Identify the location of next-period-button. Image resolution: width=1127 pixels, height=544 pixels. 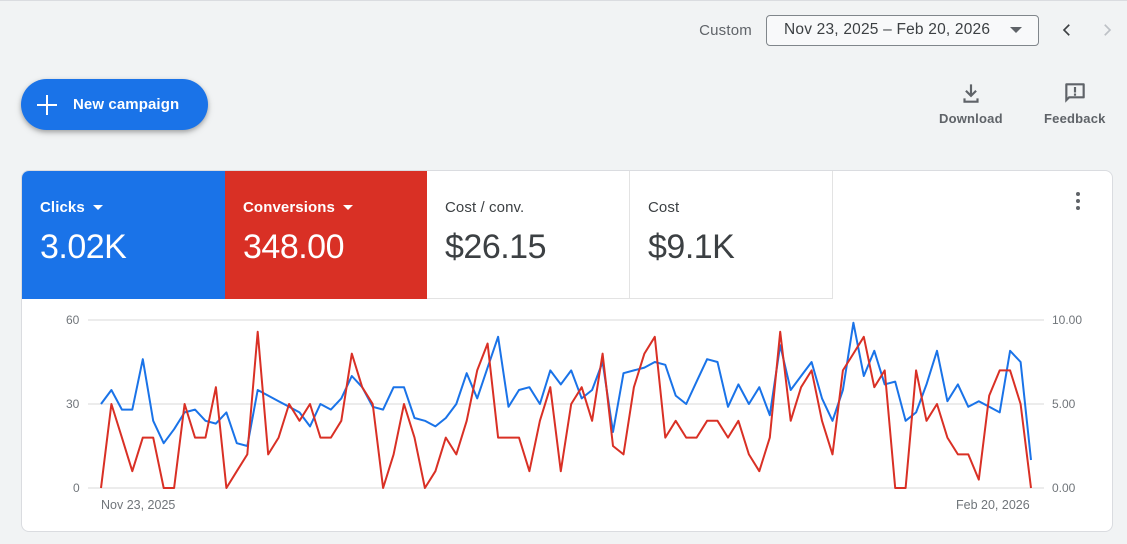
(1107, 30).